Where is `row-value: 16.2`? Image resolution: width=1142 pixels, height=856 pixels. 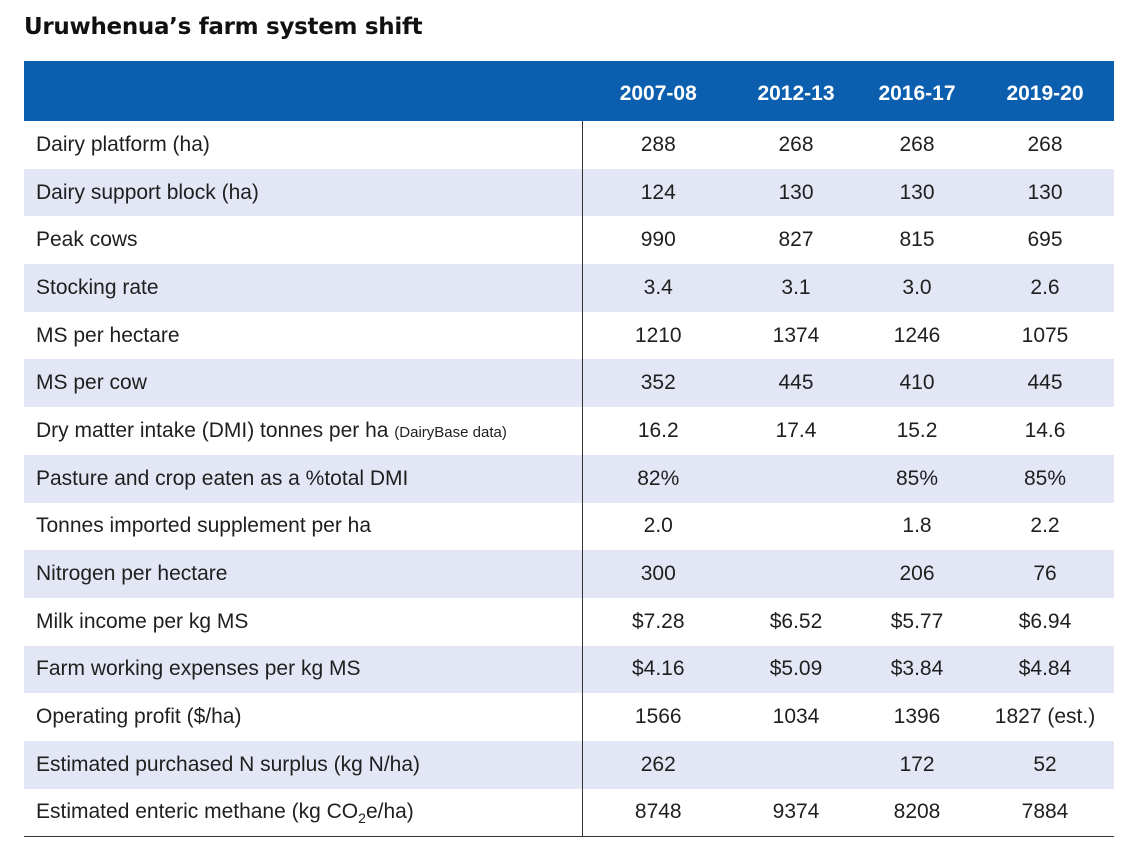
row-value: 16.2 is located at coordinates (658, 430).